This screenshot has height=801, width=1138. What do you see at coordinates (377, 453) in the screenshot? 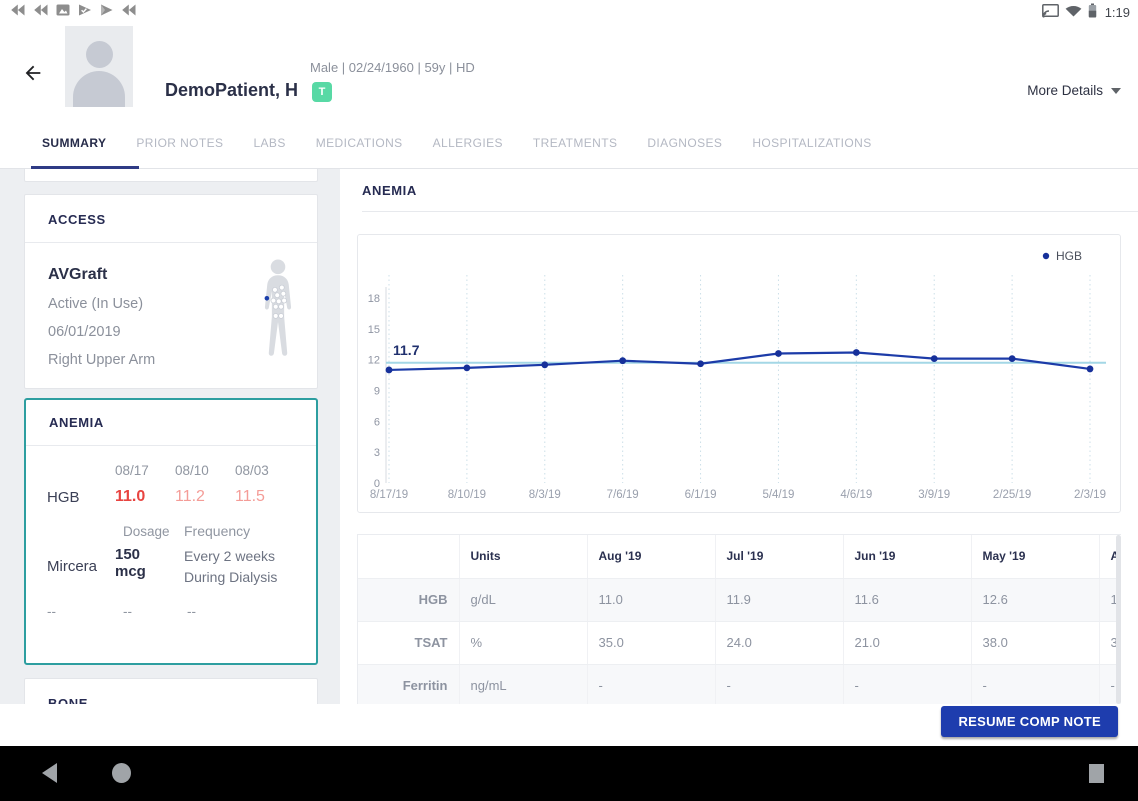
I see `y-tick-label: 3` at bounding box center [377, 453].